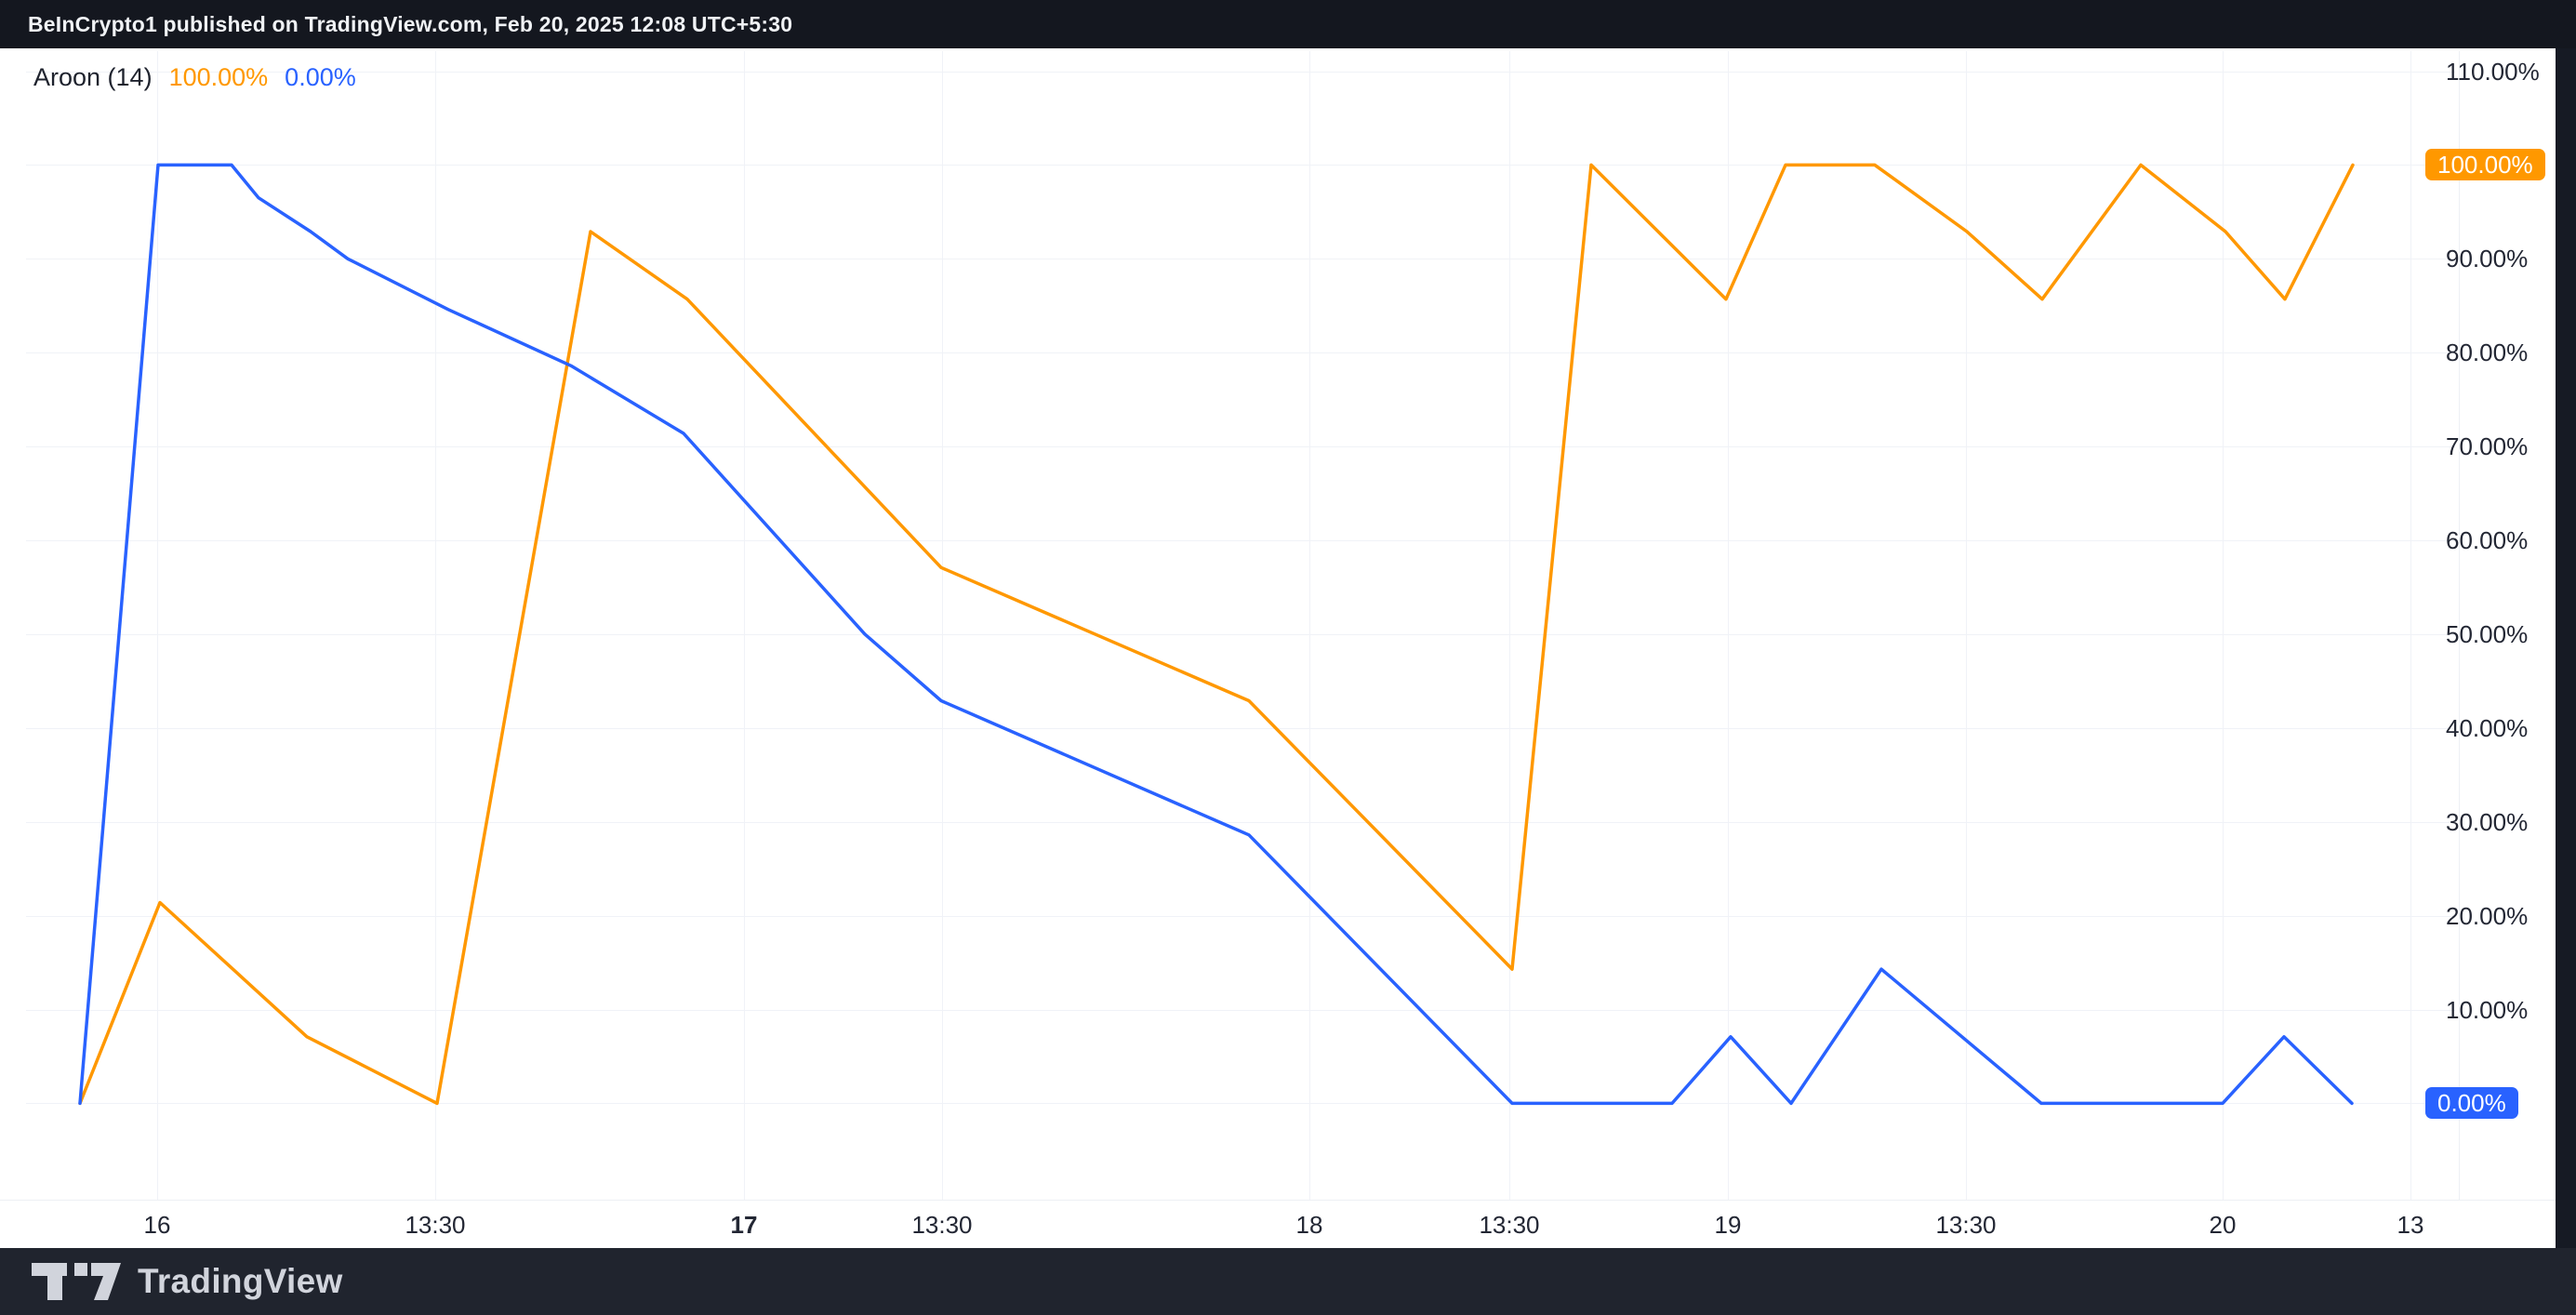 This screenshot has width=2576, height=1315. Describe the element at coordinates (744, 1225) in the screenshot. I see `time-axis-tick: 17` at that location.